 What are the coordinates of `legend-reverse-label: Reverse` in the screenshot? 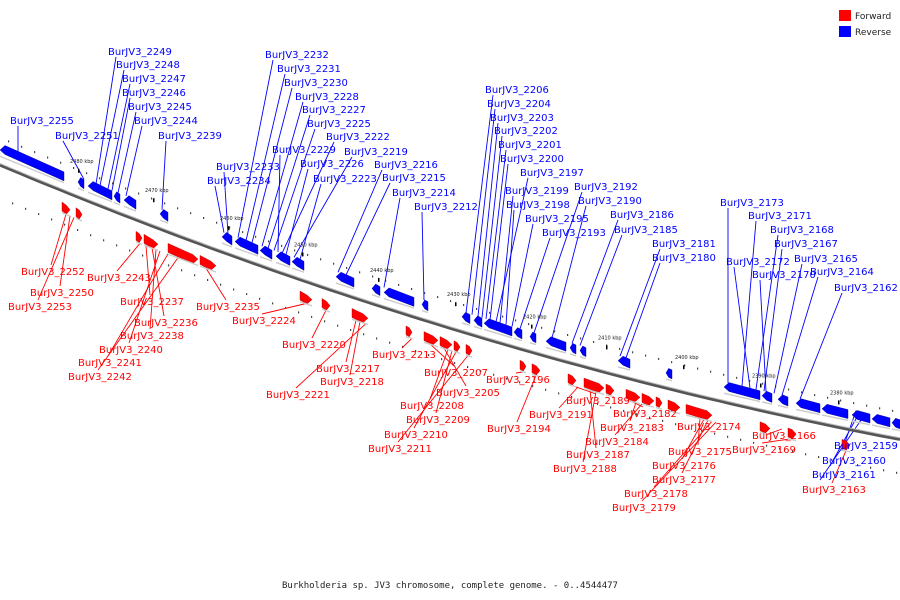 It's located at (873, 33).